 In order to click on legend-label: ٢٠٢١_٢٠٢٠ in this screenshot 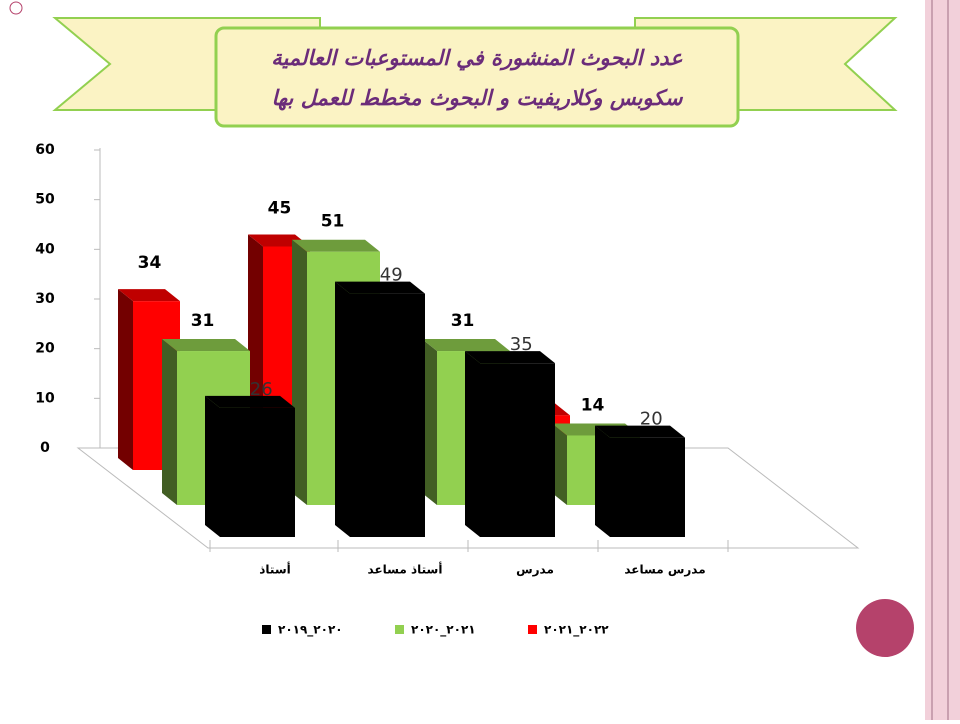, I will do `click(443, 630)`.